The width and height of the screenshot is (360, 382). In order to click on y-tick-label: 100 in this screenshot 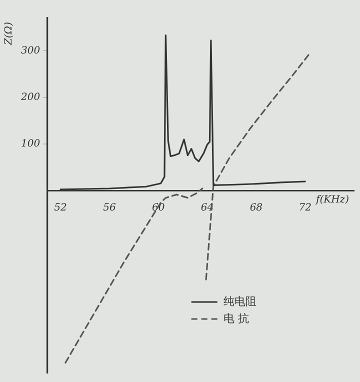, I will do `click(30, 144)`.